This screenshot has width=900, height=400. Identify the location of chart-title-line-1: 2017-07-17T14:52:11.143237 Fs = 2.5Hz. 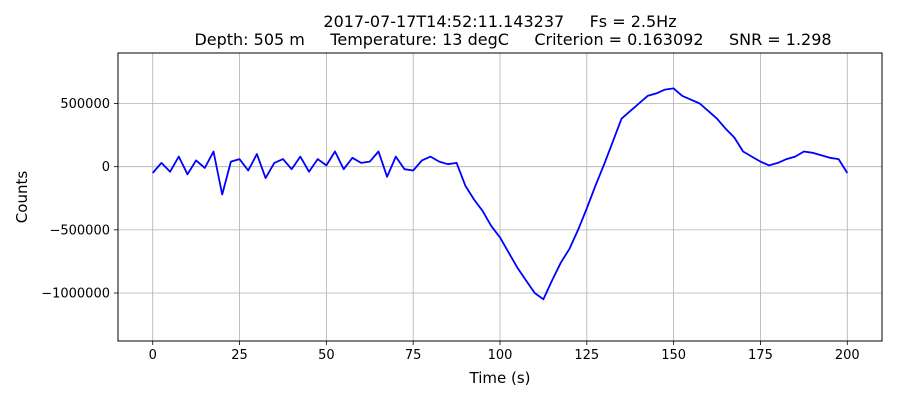
(499, 21).